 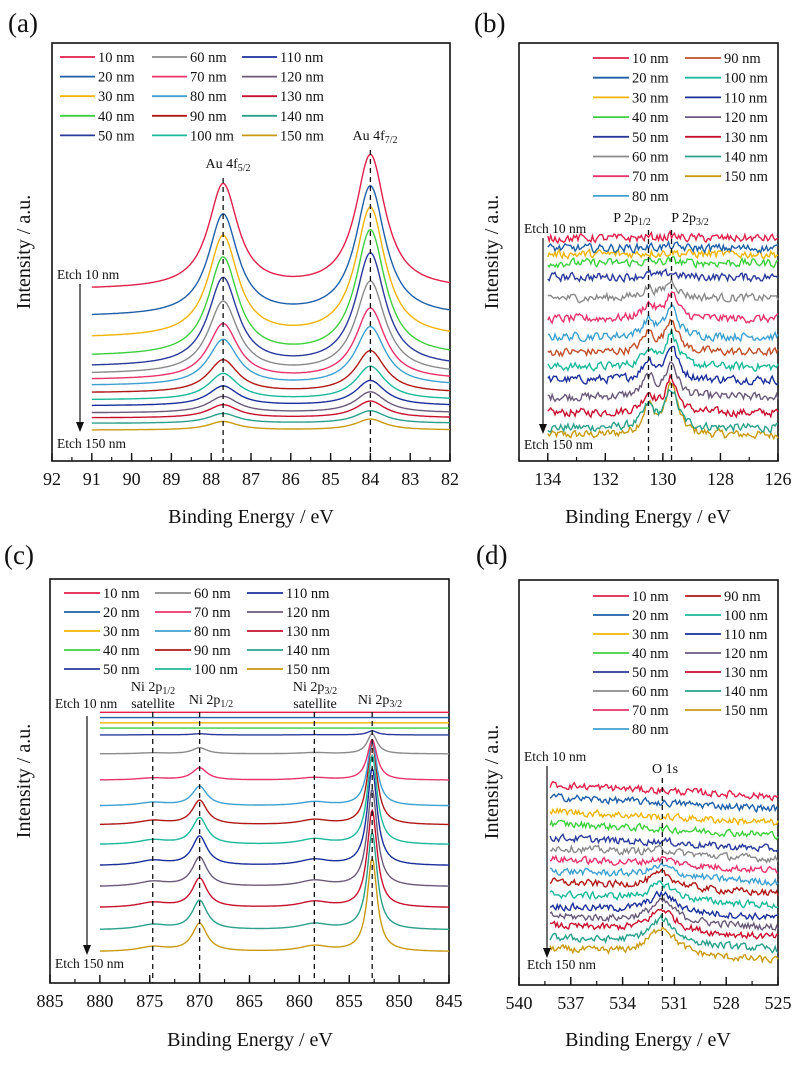 I want to click on x-tick-label: 870, so click(x=199, y=1001).